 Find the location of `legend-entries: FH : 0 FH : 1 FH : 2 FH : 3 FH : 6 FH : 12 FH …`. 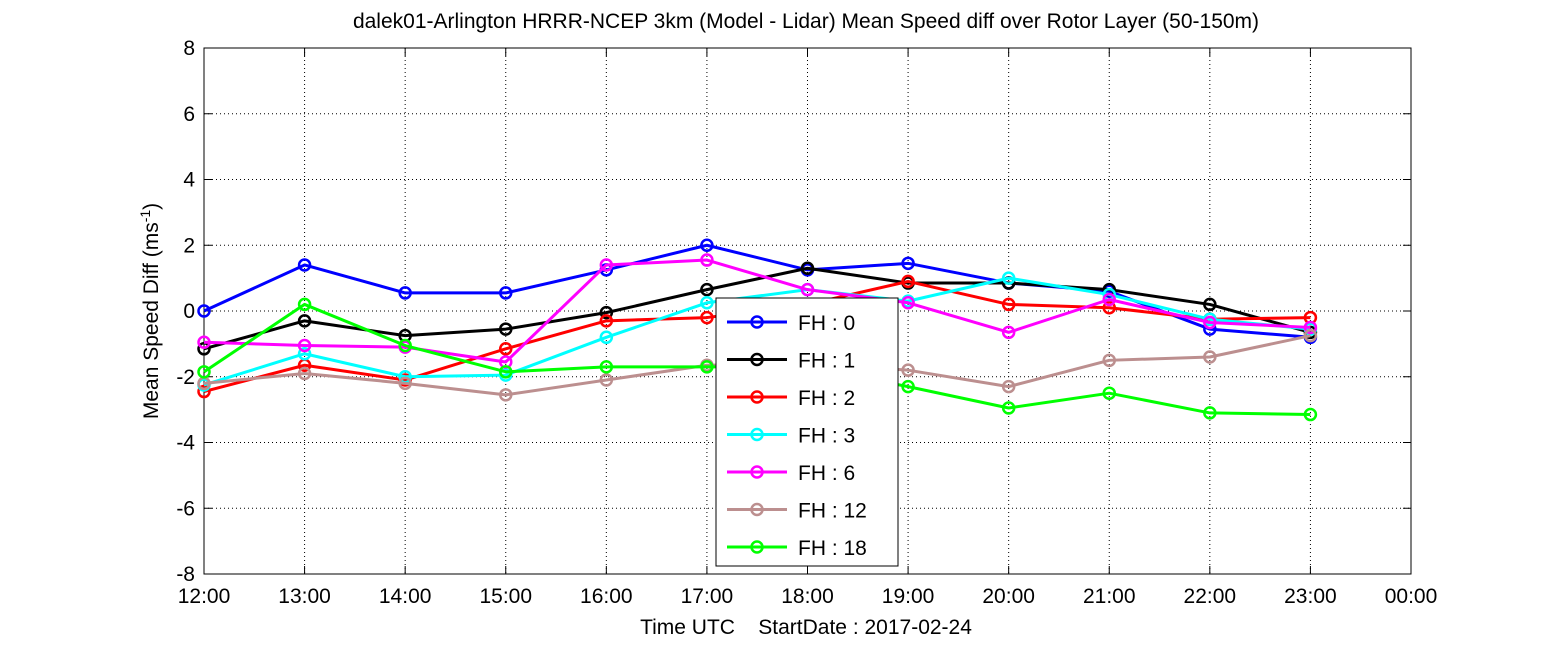

legend-entries: FH : 0 FH : 1 FH : 2 FH : 3 FH : 6 FH : 12 FH … is located at coordinates (797, 436).